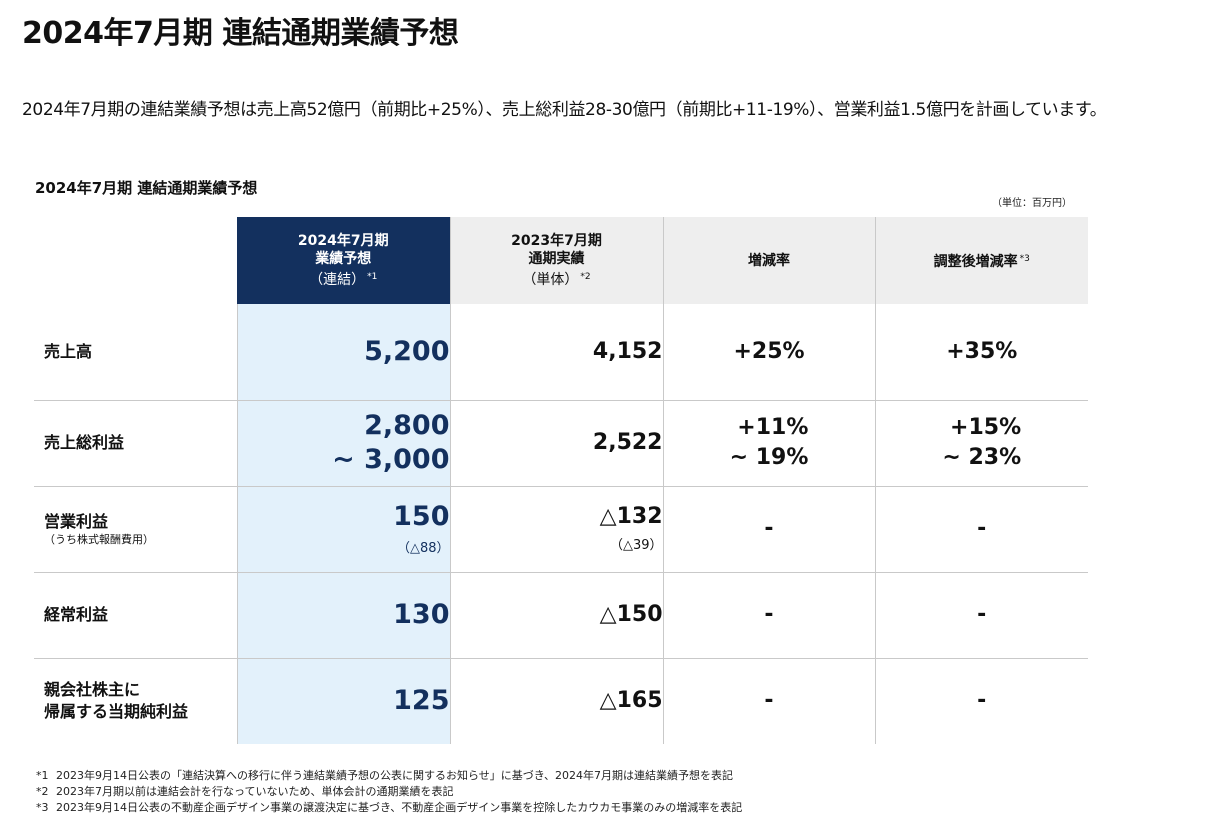 The width and height of the screenshot is (1225, 832). What do you see at coordinates (42, 775) in the screenshot?
I see `footnote-mark: *1` at bounding box center [42, 775].